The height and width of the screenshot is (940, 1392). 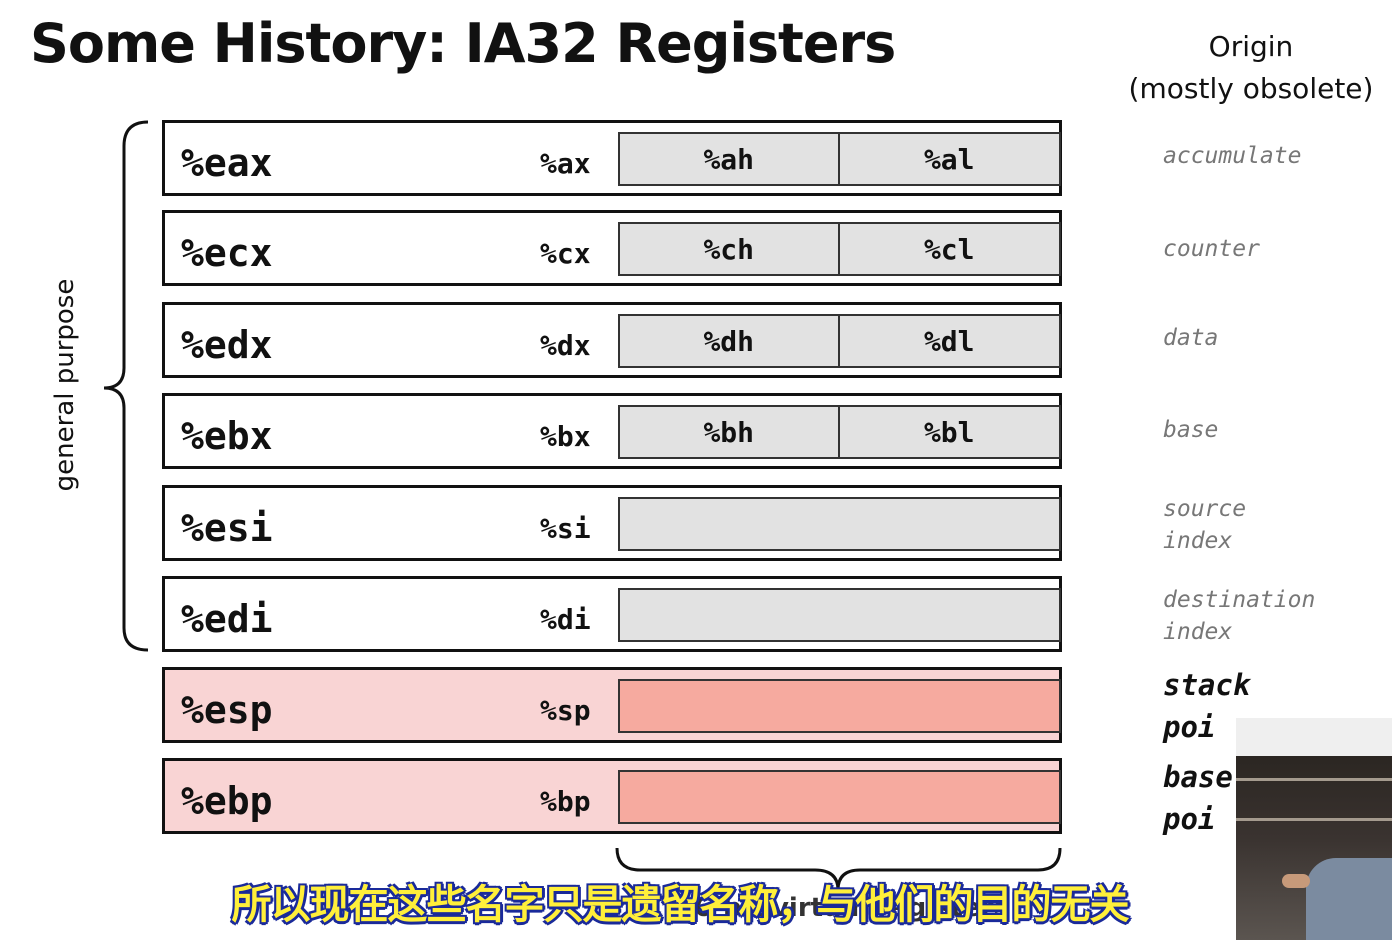 What do you see at coordinates (565, 253) in the screenshot?
I see `register-16bit-name: %cx` at bounding box center [565, 253].